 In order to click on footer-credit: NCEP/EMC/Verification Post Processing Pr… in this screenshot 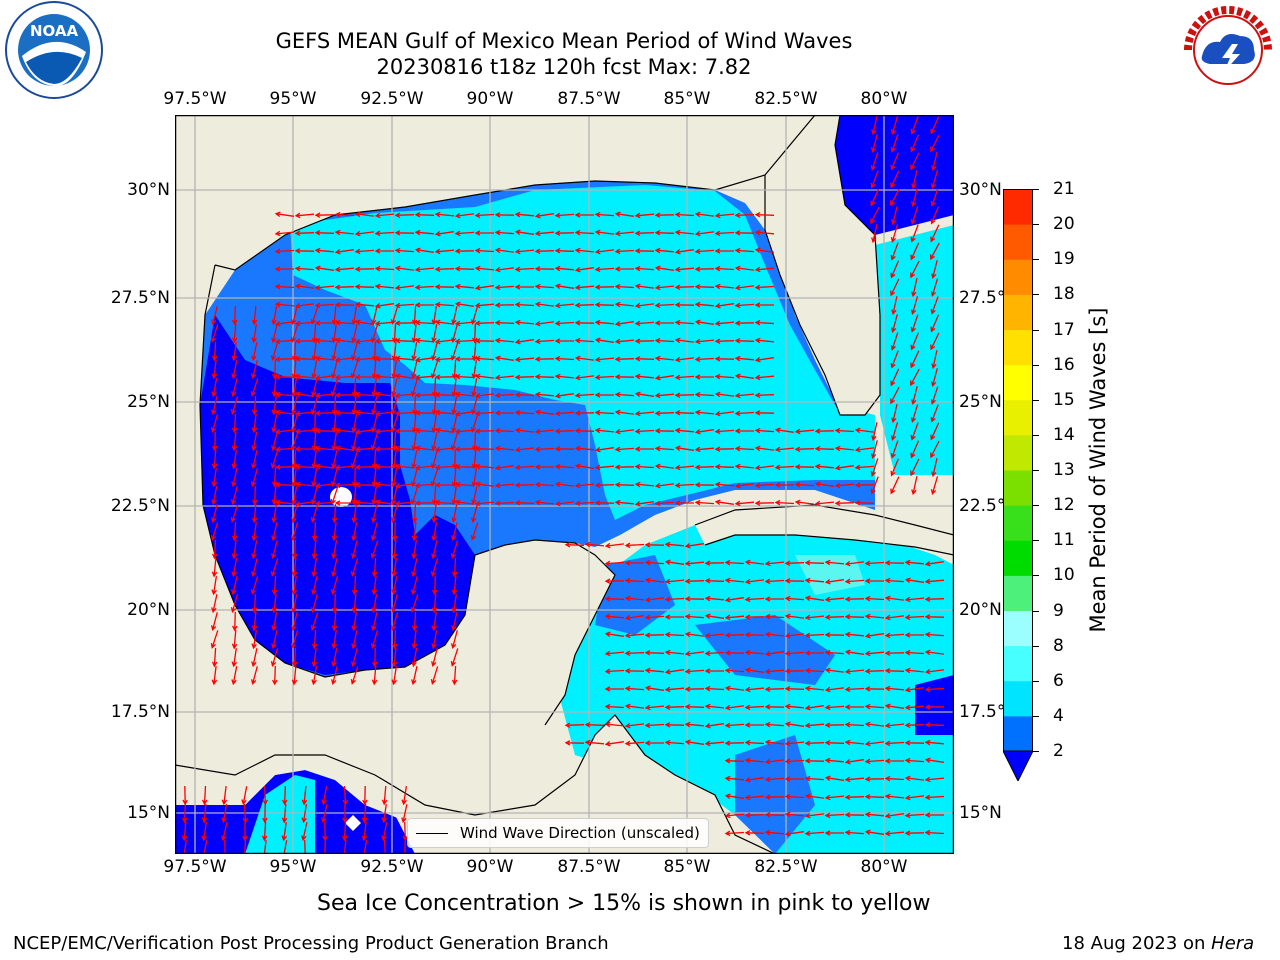, I will do `click(311, 943)`.